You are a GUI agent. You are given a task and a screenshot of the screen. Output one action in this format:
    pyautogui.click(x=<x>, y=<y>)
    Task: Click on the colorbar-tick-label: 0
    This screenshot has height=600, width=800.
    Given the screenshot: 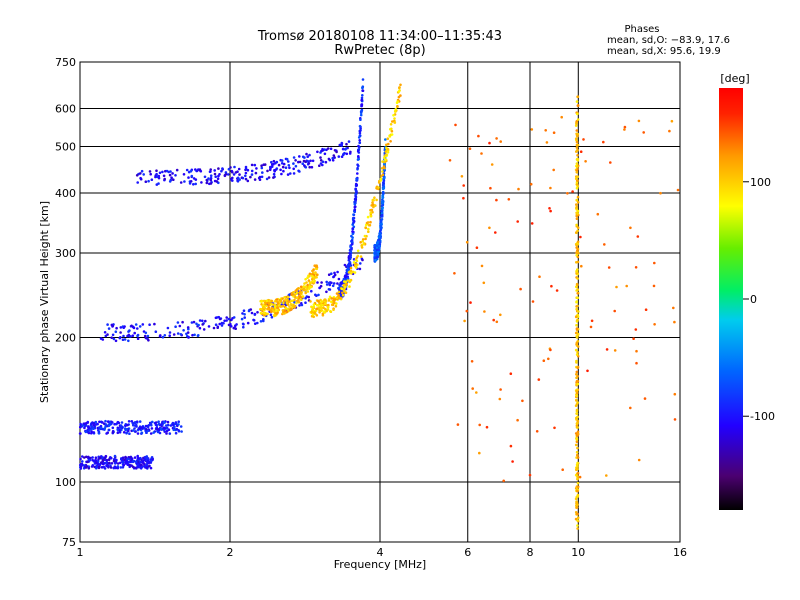 What is the action you would take?
    pyautogui.click(x=753, y=299)
    